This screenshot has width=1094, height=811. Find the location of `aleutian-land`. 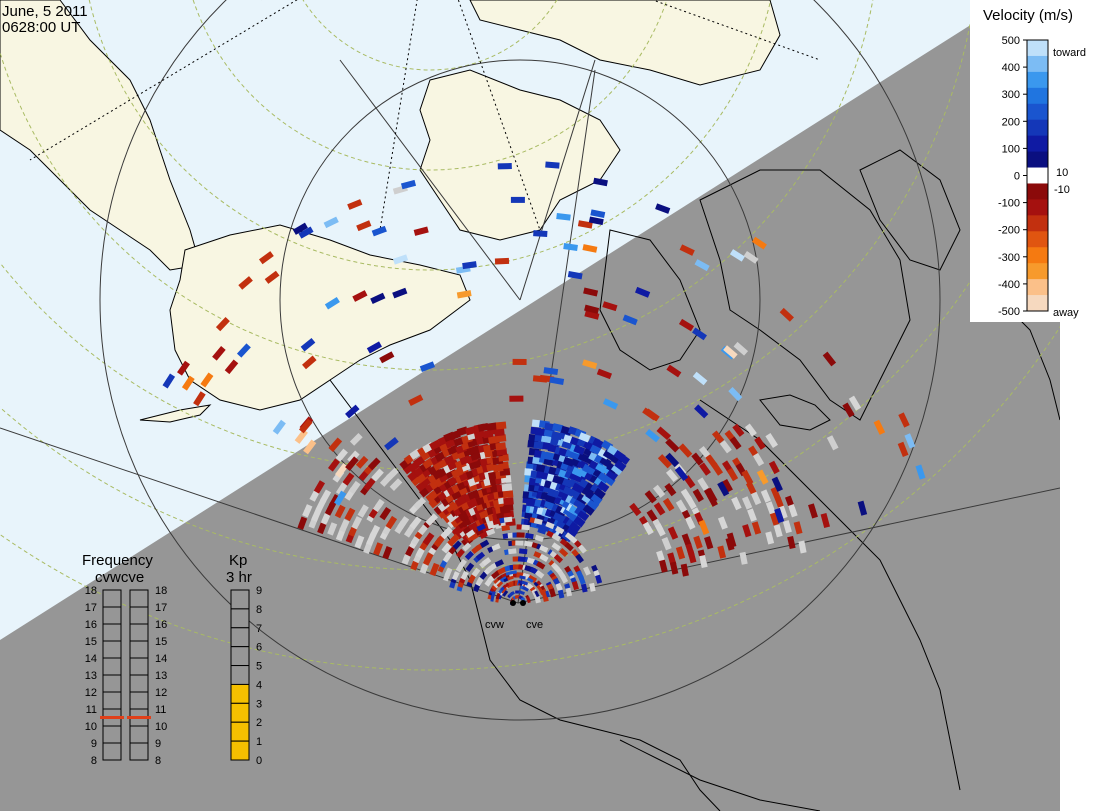

aleutian-land is located at coordinates (175, 413).